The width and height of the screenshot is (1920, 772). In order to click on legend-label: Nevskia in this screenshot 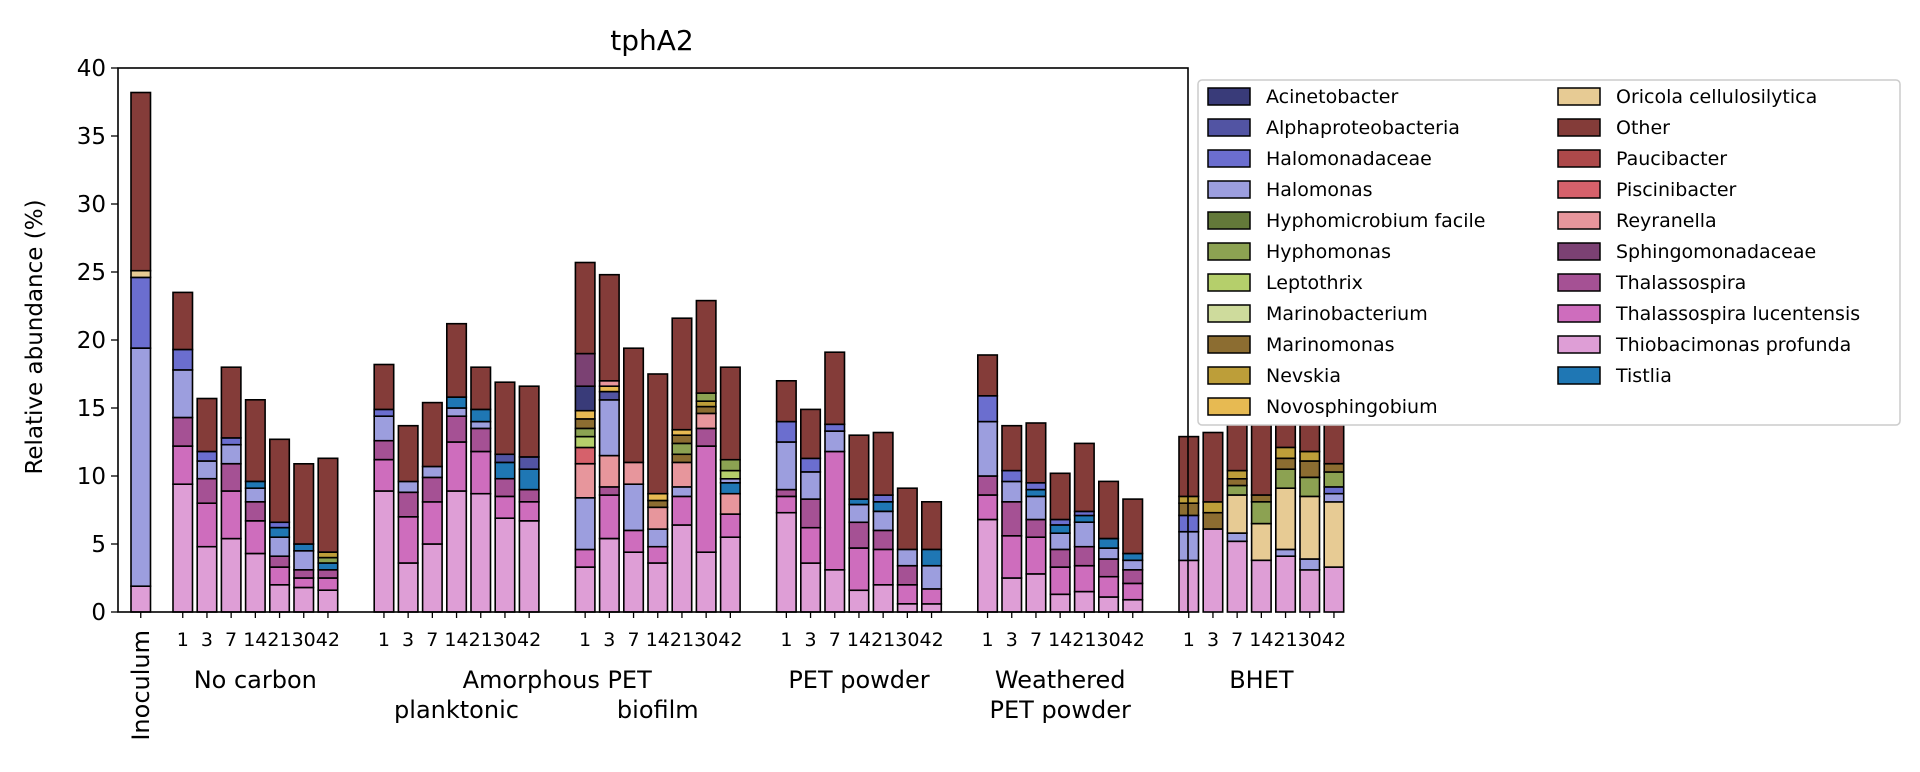, I will do `click(1303, 376)`.